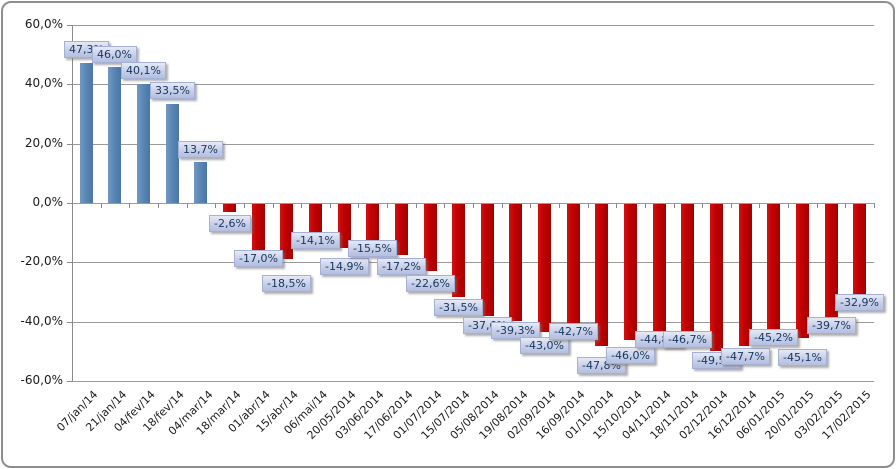 This screenshot has width=896, height=469. Describe the element at coordinates (43, 143) in the screenshot. I see `y-axis-label: 20,0%` at that location.